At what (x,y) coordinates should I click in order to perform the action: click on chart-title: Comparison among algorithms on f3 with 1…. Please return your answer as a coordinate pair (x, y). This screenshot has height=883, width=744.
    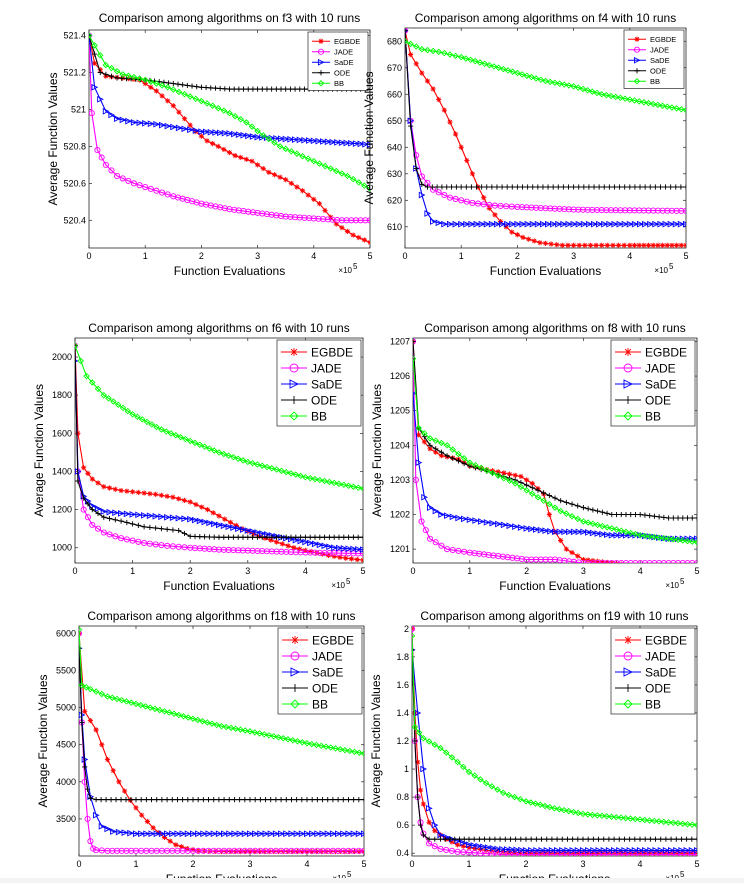
    Looking at the image, I should click on (229, 18).